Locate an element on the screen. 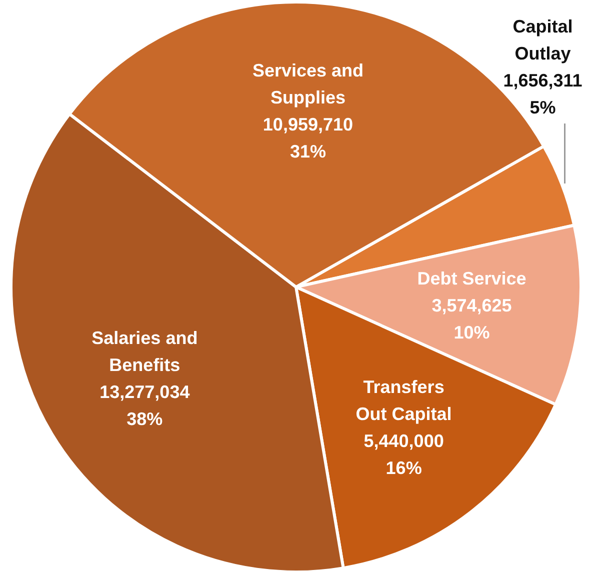 The height and width of the screenshot is (571, 613). slice-label: Services and Supplies is located at coordinates (308, 84).